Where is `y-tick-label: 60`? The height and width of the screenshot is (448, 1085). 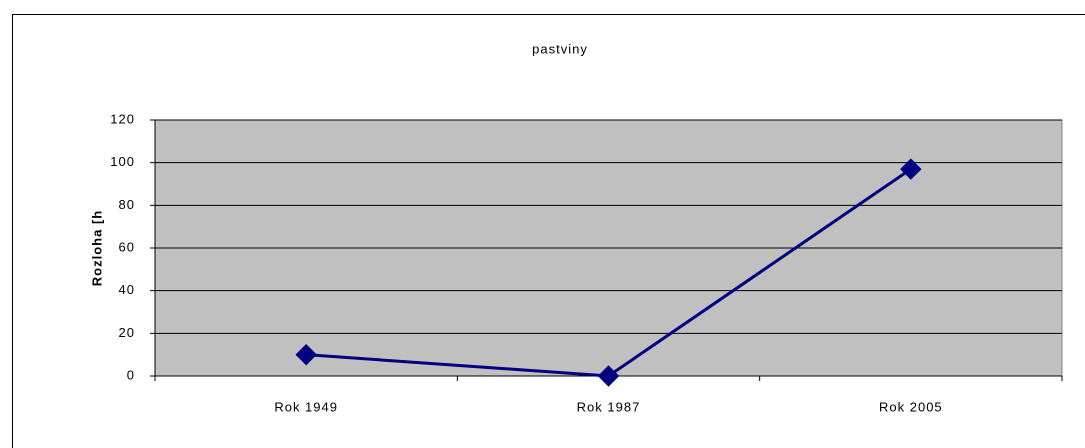
y-tick-label: 60 is located at coordinates (127, 246).